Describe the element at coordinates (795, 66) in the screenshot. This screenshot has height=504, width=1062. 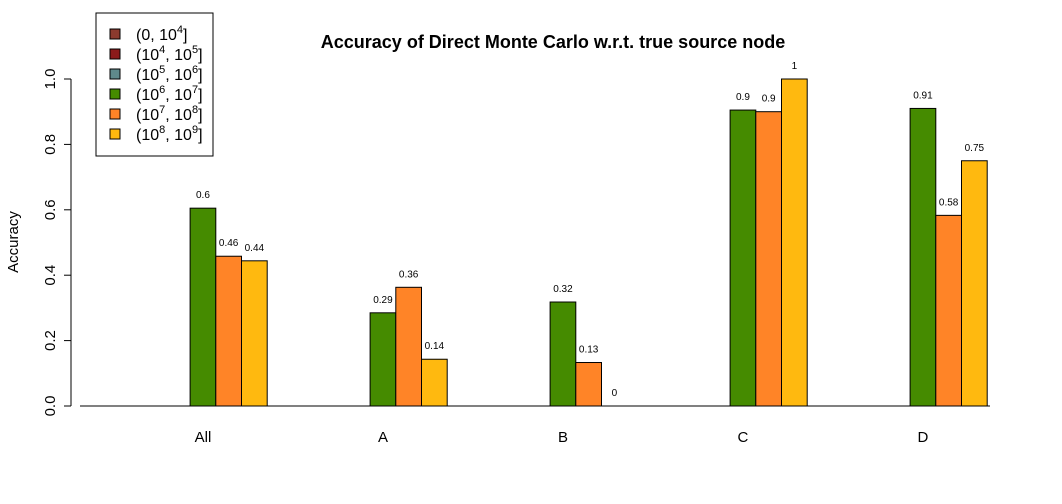
I see `bar-value-label: 1` at that location.